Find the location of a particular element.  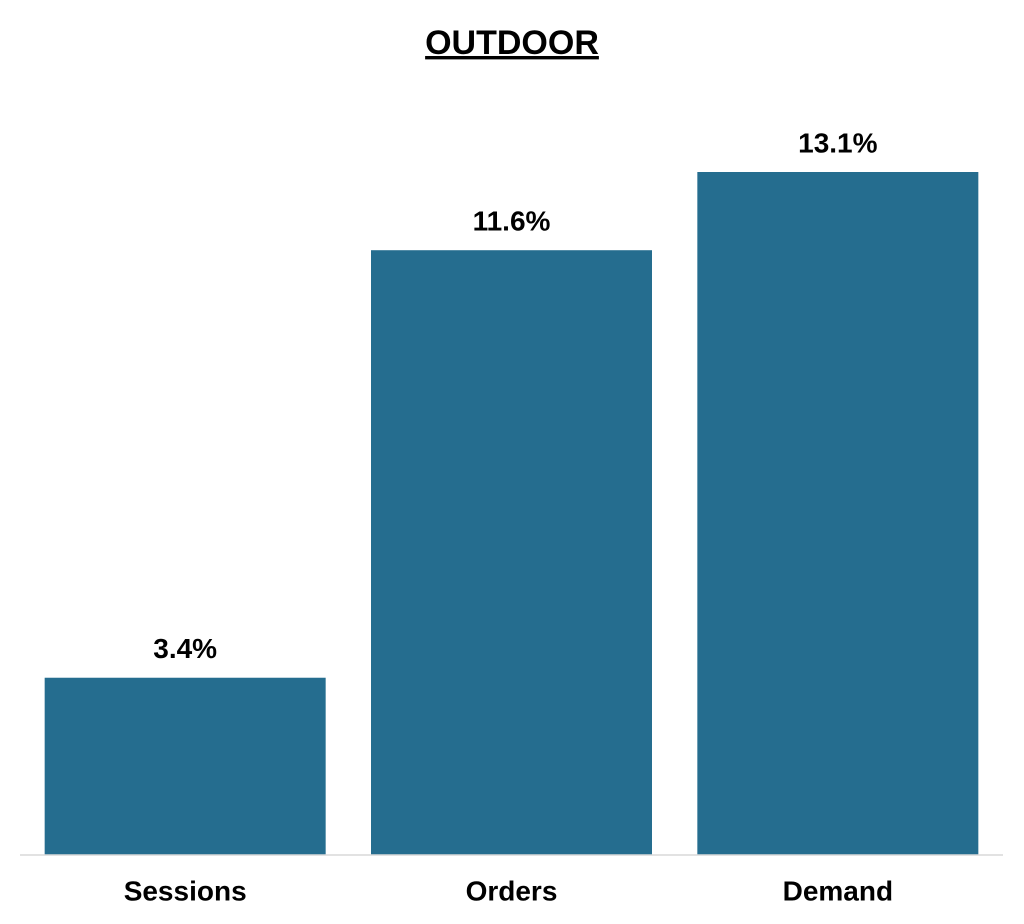

data-label: 13.1% is located at coordinates (837, 142).